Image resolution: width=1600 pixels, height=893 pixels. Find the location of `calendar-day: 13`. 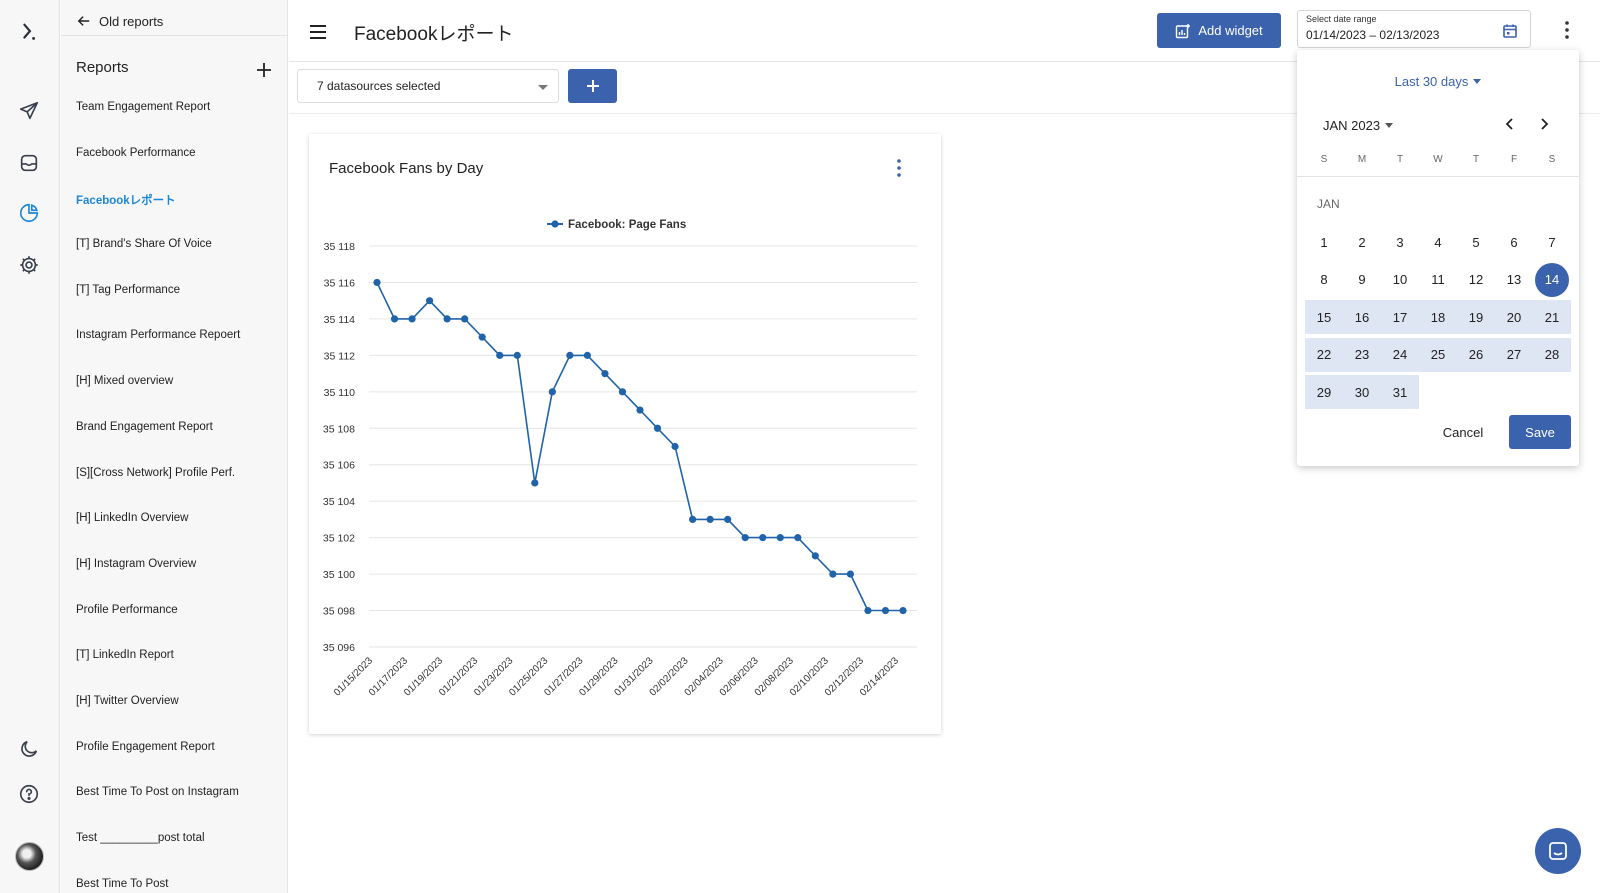

calendar-day: 13 is located at coordinates (1514, 279).